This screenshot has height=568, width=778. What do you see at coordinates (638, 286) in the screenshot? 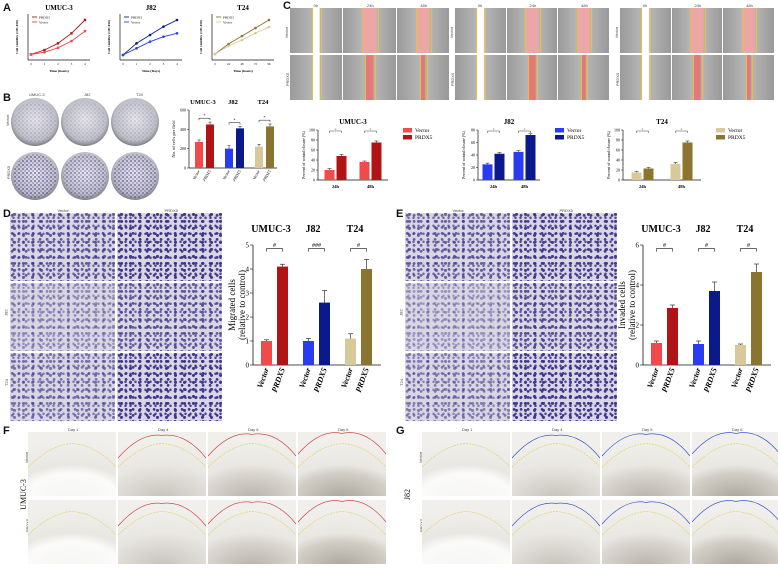
I see `y-tick-label: 4` at bounding box center [638, 286].